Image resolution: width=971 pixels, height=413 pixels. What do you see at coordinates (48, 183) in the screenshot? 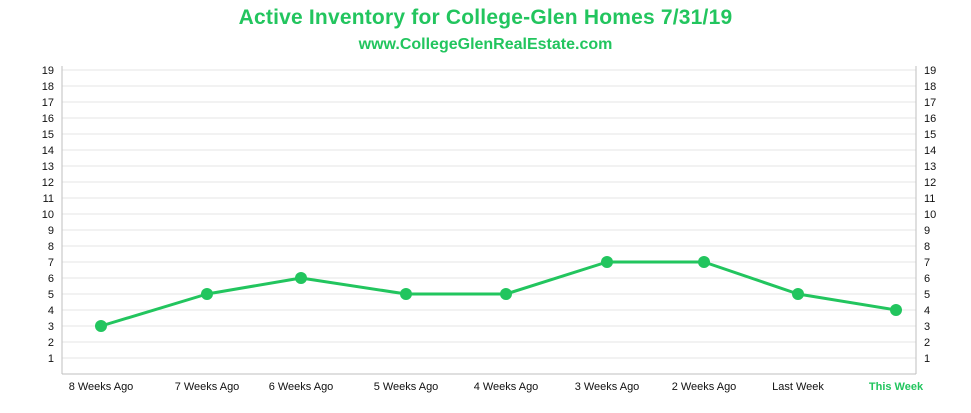
I see `y-tick-left-12: 12` at bounding box center [48, 183].